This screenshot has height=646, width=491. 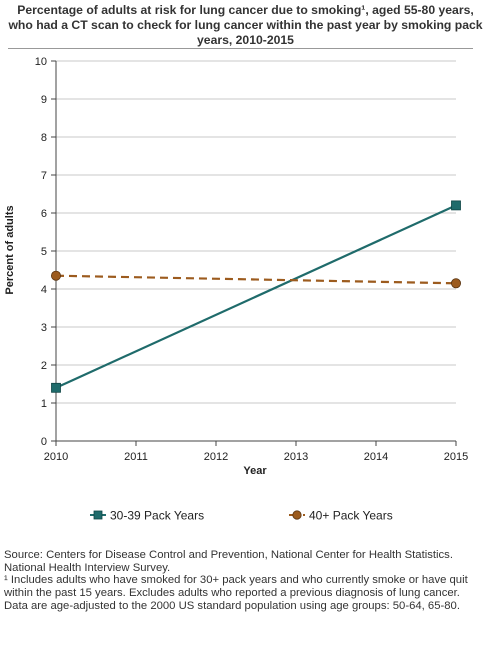 I want to click on x-tick-label: 2011, so click(x=136, y=457).